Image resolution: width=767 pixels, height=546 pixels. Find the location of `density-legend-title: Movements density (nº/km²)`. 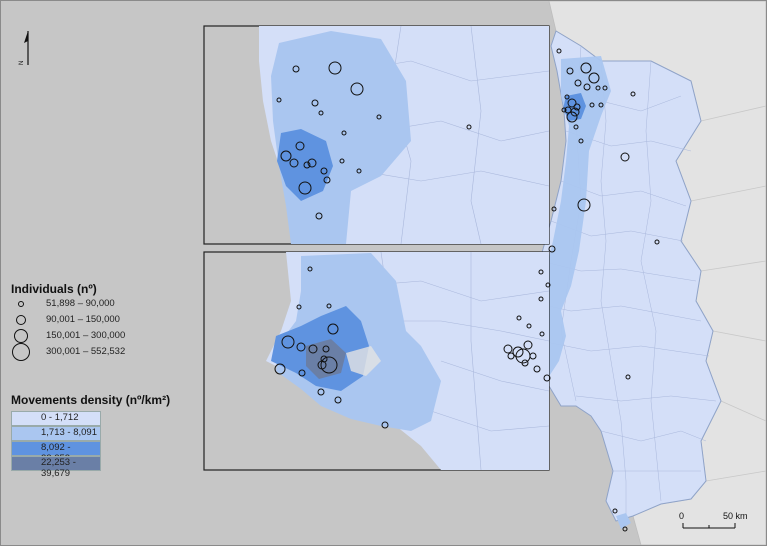

density-legend-title: Movements density (nº/km²) is located at coordinates (91, 400).